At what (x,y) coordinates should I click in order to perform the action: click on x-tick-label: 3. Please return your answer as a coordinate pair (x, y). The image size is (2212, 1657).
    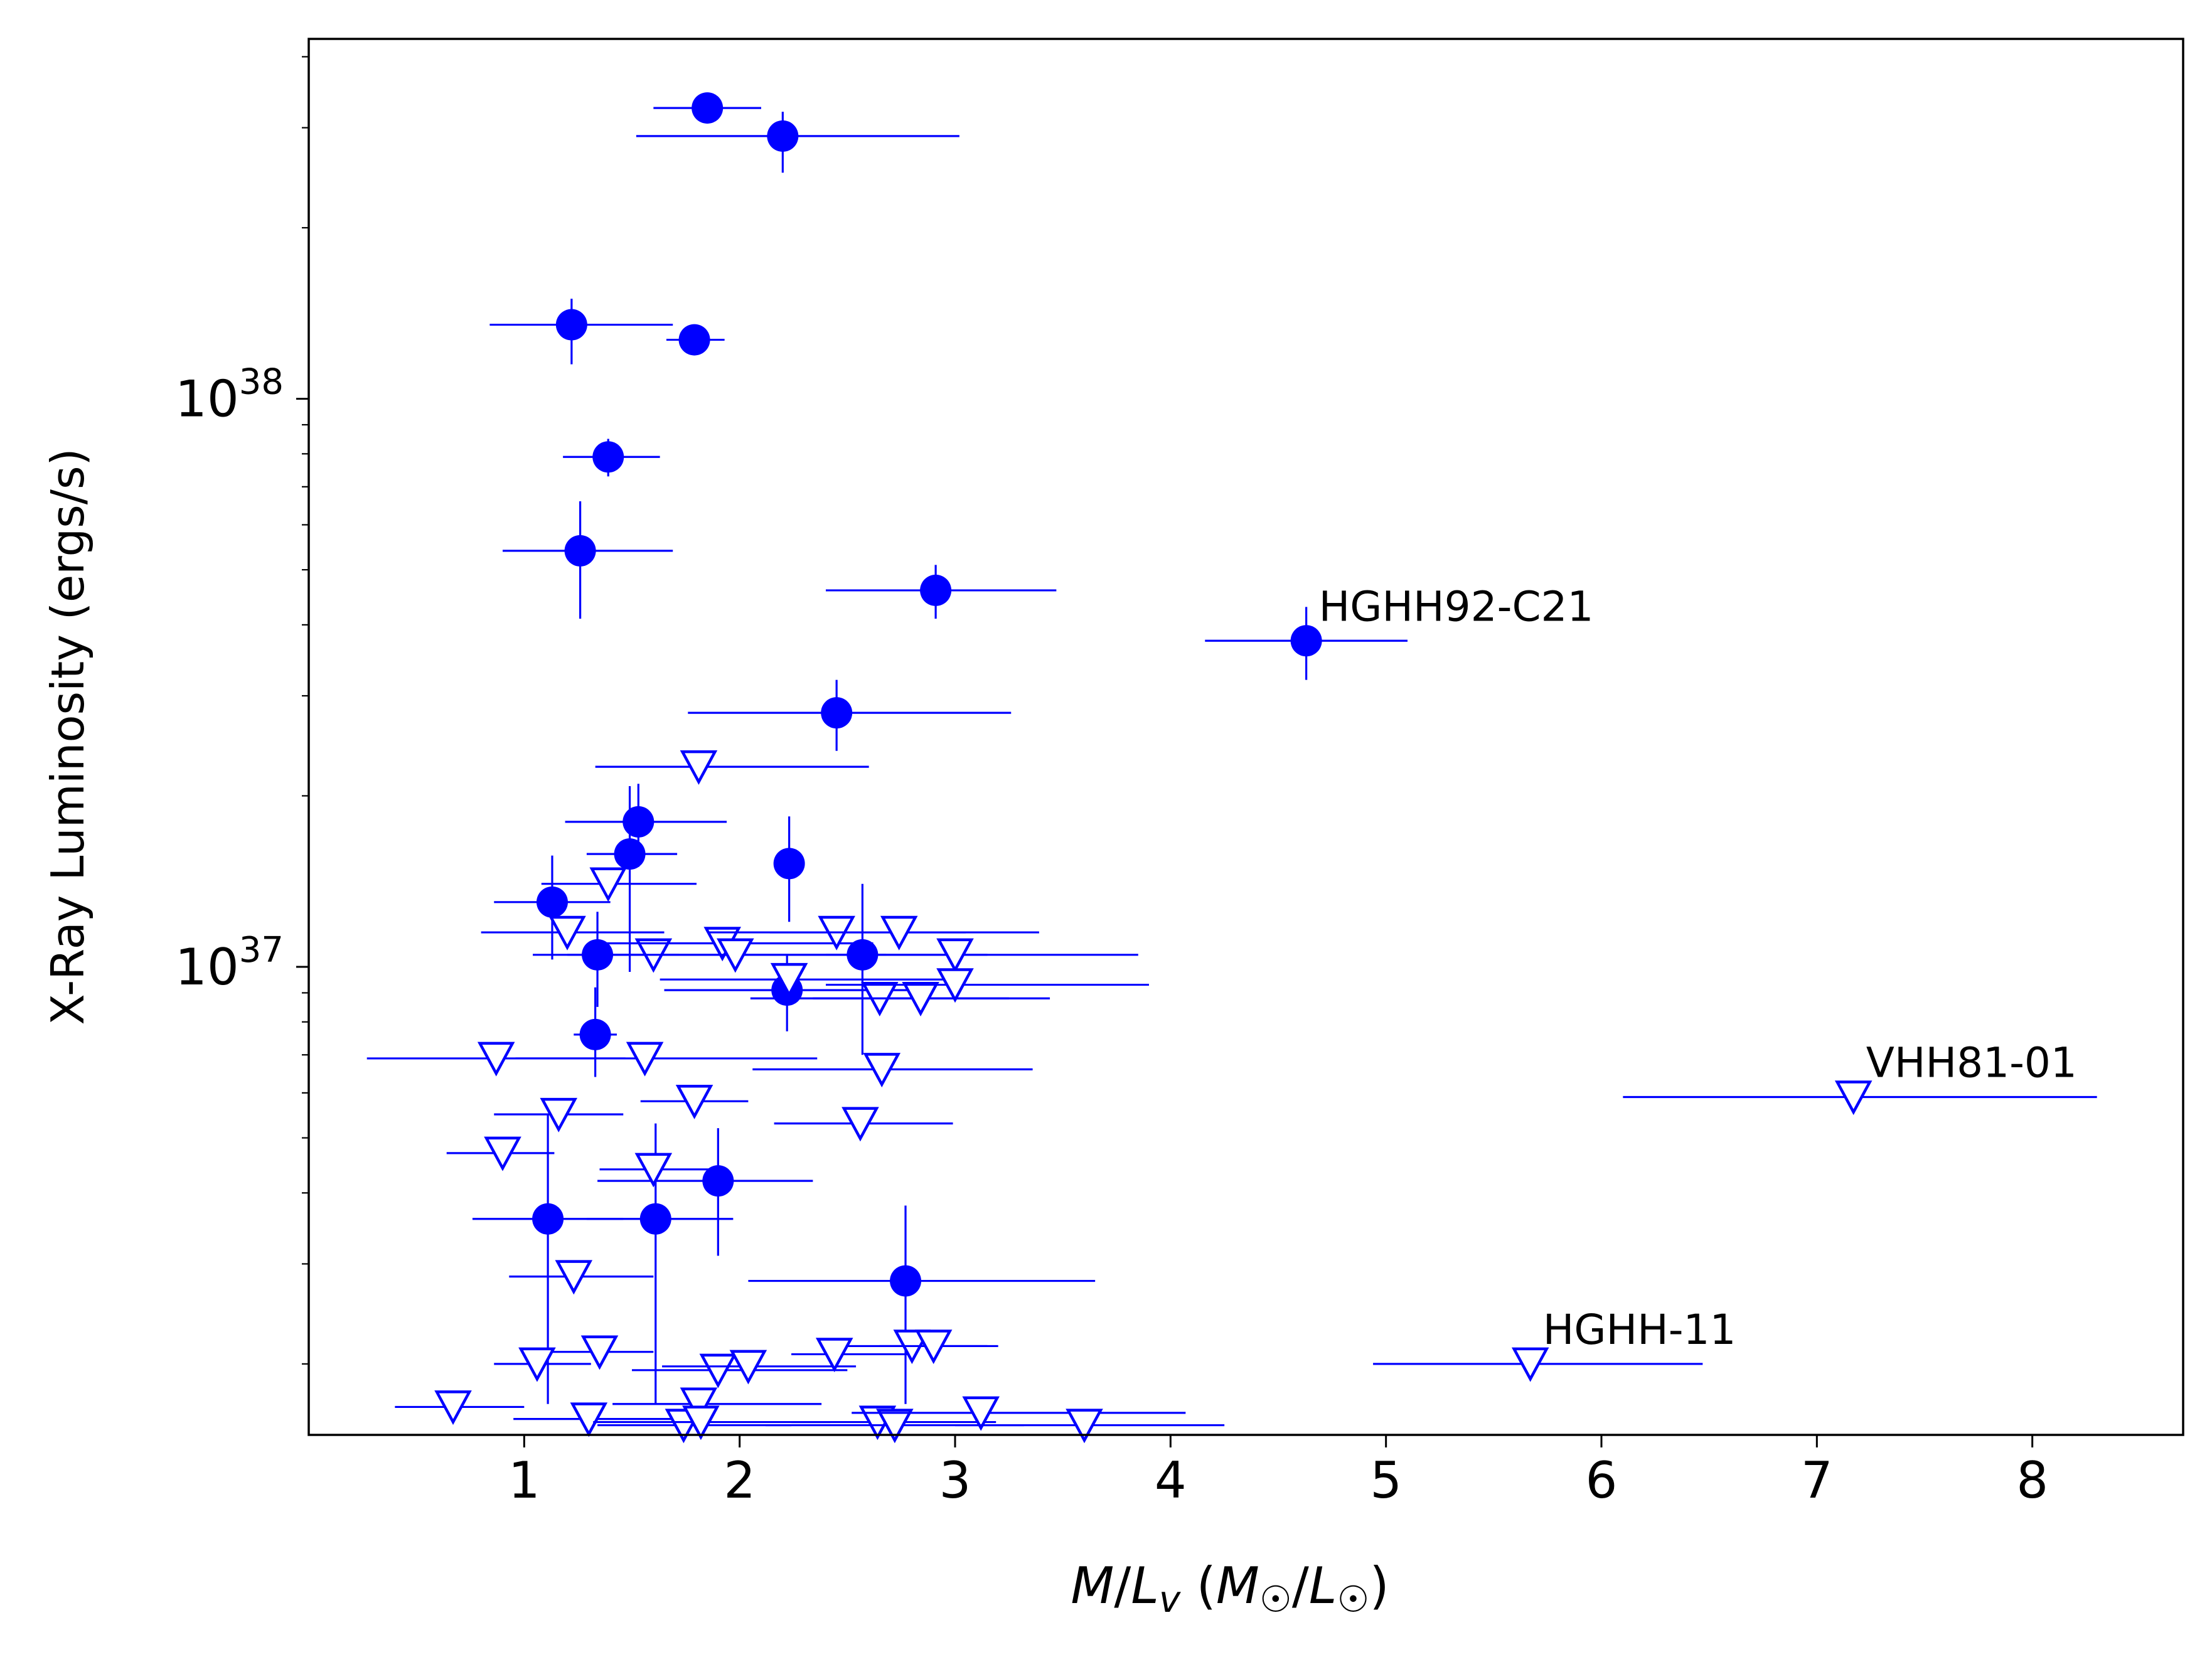
    Looking at the image, I should click on (955, 1480).